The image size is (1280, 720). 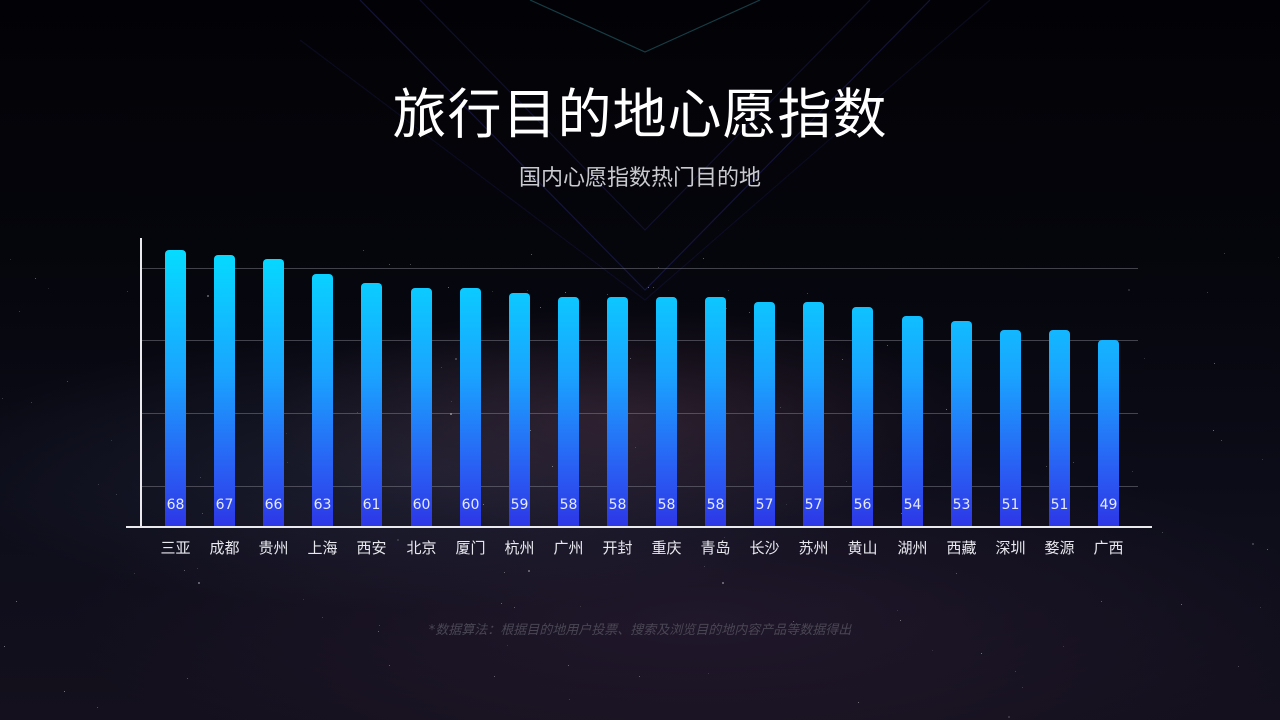 I want to click on x-axis-label: 深圳, so click(x=1010, y=548).